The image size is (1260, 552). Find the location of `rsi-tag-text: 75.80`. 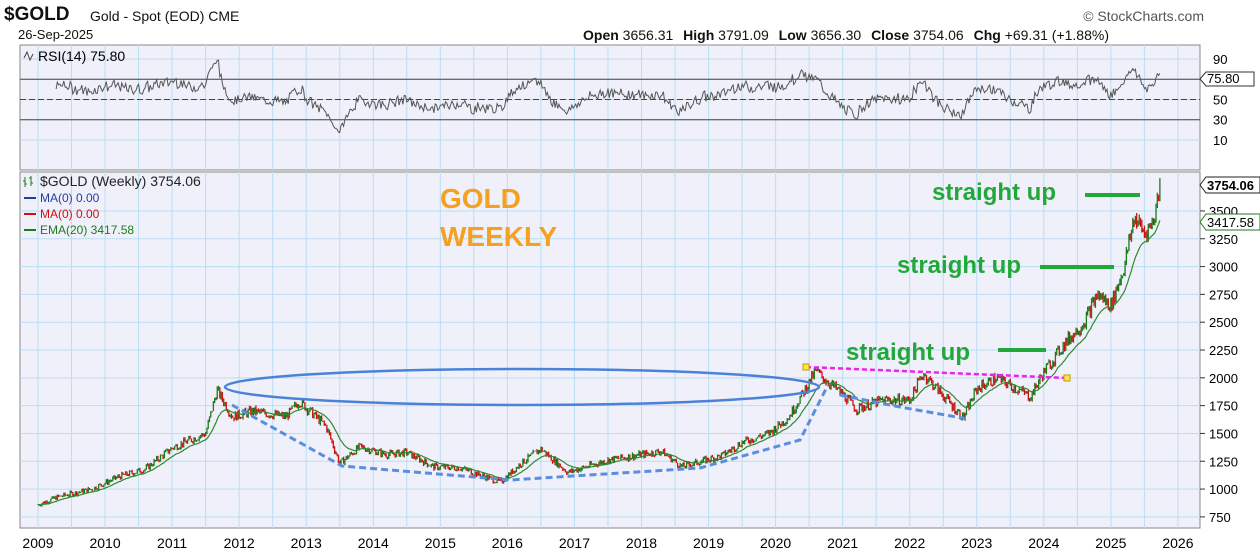

rsi-tag-text: 75.80 is located at coordinates (1223, 78).